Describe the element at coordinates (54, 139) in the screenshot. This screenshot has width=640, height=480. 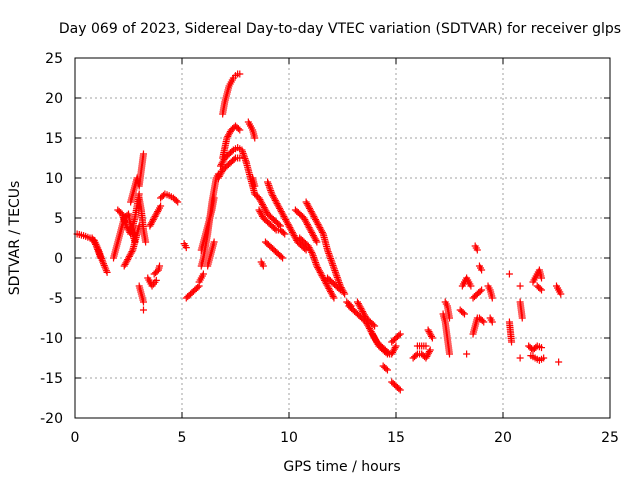
I see `y-tick-label: 15` at that location.